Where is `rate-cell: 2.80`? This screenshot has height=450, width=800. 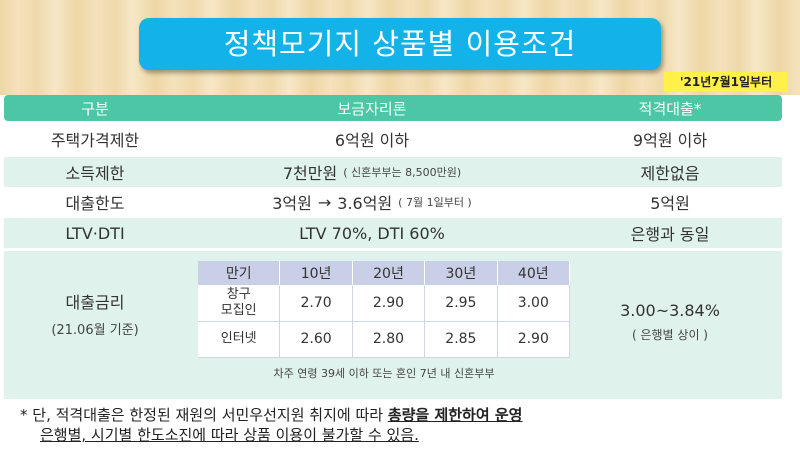 rate-cell: 2.80 is located at coordinates (389, 339).